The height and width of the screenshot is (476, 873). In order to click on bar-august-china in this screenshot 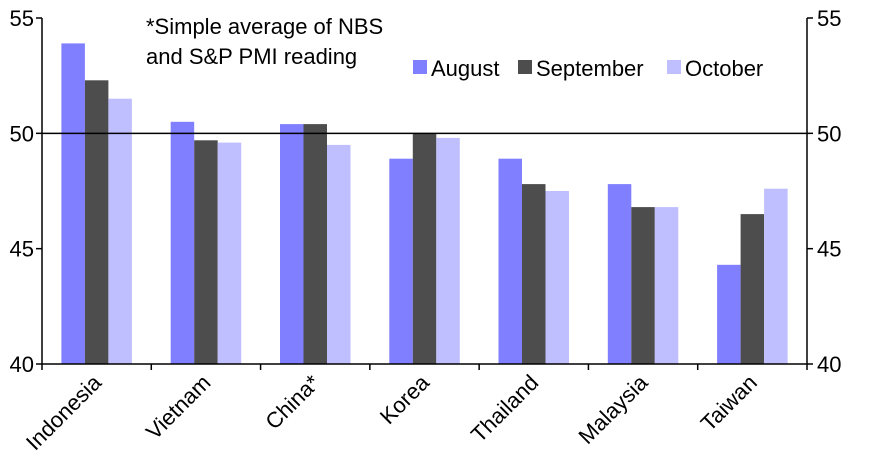, I will do `click(292, 244)`.